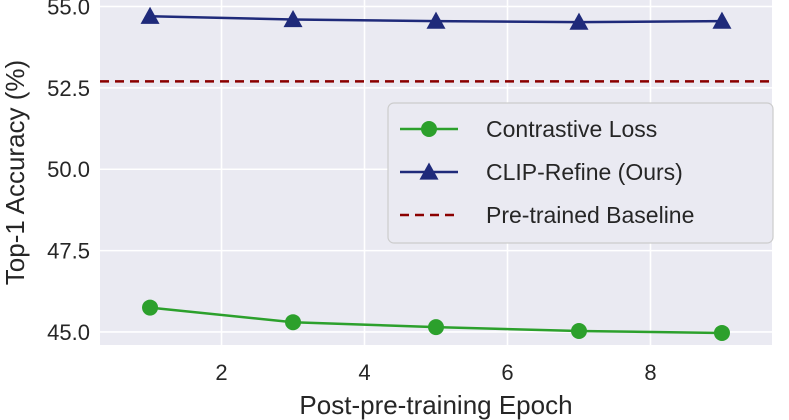  I want to click on legend-label-baseline: Pre-trained Baseline, so click(590, 215).